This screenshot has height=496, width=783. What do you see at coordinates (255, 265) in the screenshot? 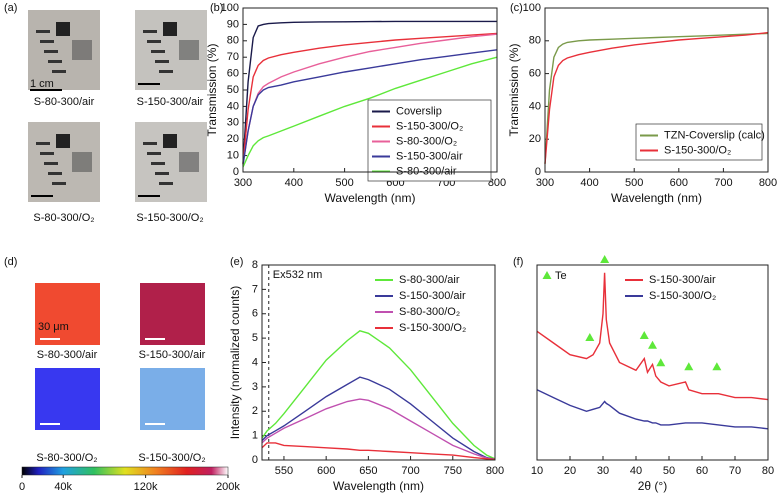
I see `y-tick-label: 8` at bounding box center [255, 265].